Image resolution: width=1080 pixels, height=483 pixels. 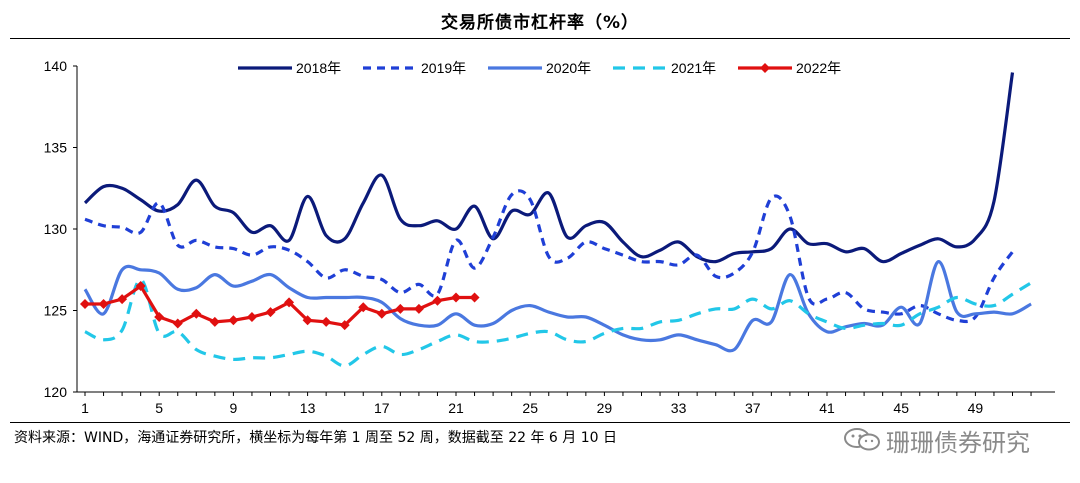 What do you see at coordinates (56, 66) in the screenshot?
I see `y-tick-label: 140` at bounding box center [56, 66].